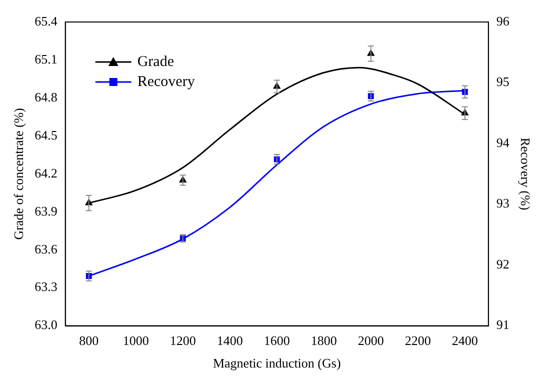 The image size is (550, 384). I want to click on x-tick-label: 1400, so click(229, 340).